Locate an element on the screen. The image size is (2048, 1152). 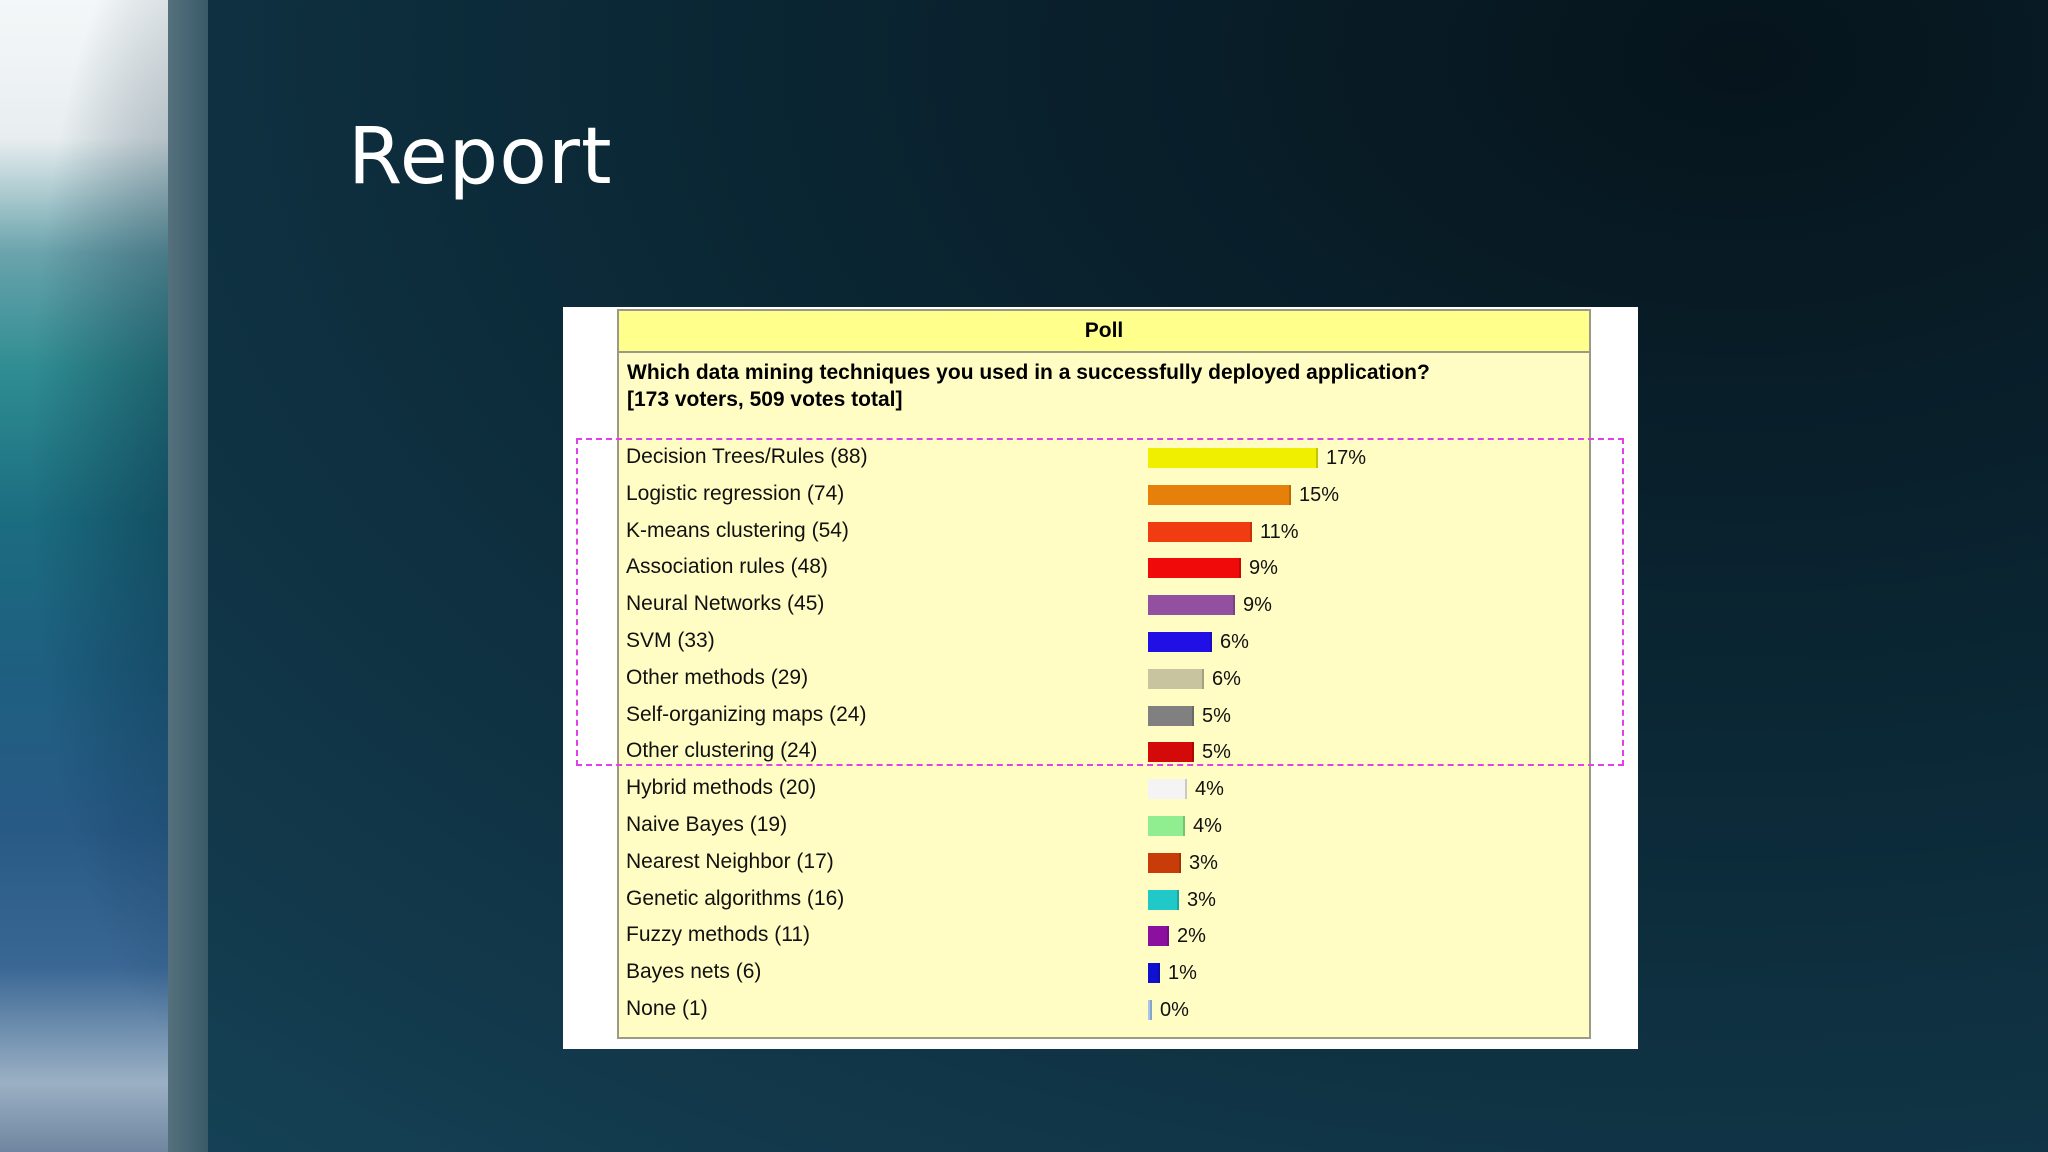
poll-row: Bayes nets (6) 1% is located at coordinates (1100, 972).